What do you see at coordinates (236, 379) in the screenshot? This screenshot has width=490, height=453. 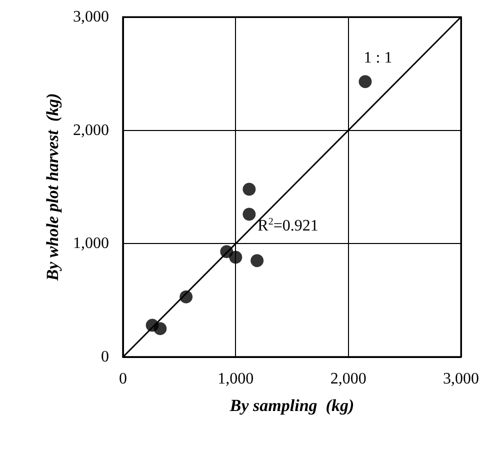 I see `x-tick-label: 1,000` at bounding box center [236, 379].